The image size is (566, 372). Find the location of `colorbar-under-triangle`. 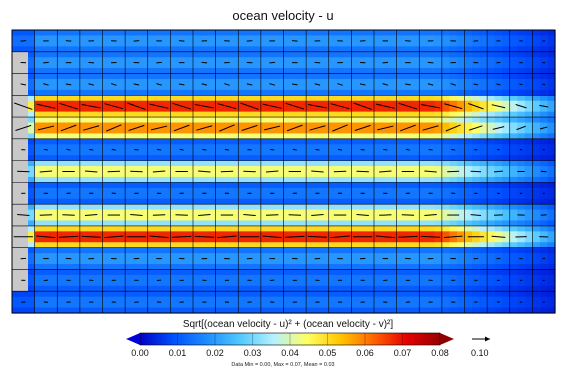

colorbar-under-triangle is located at coordinates (133, 339).